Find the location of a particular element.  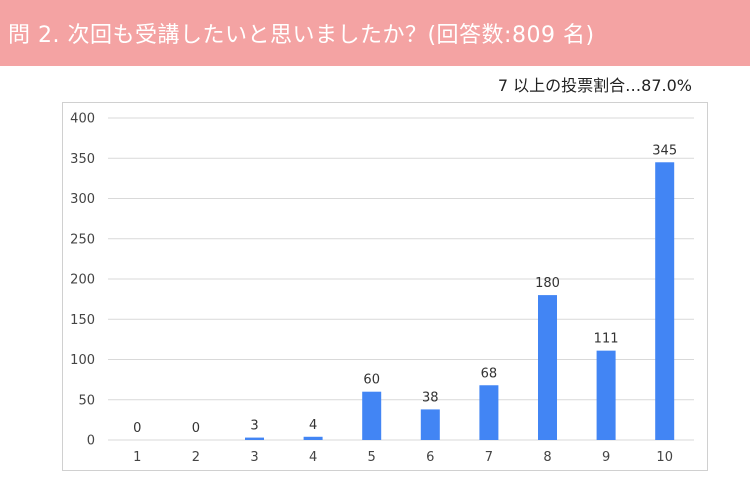

data-label: 38 is located at coordinates (430, 397).